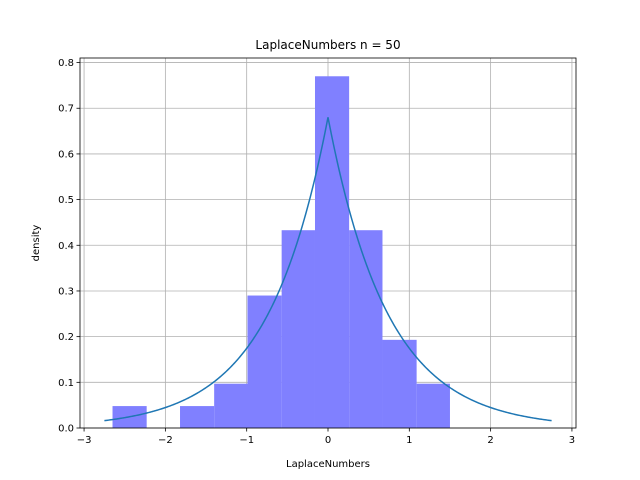 The height and width of the screenshot is (480, 640). Describe the element at coordinates (36, 243) in the screenshot. I see `y-axis-label: density` at that location.